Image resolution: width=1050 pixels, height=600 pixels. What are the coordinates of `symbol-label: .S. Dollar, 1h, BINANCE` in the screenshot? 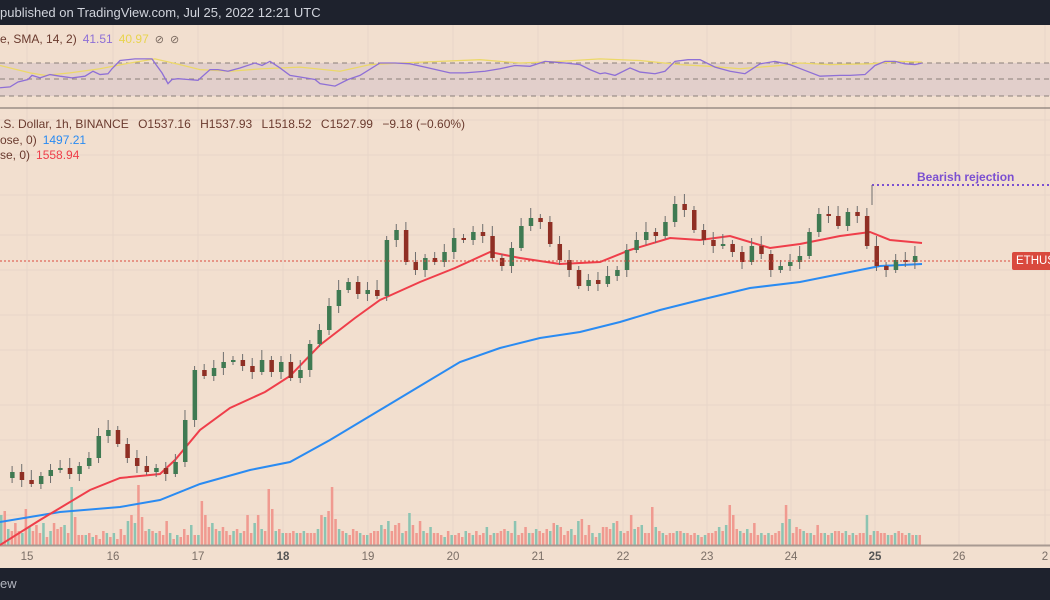 It's located at (64, 124).